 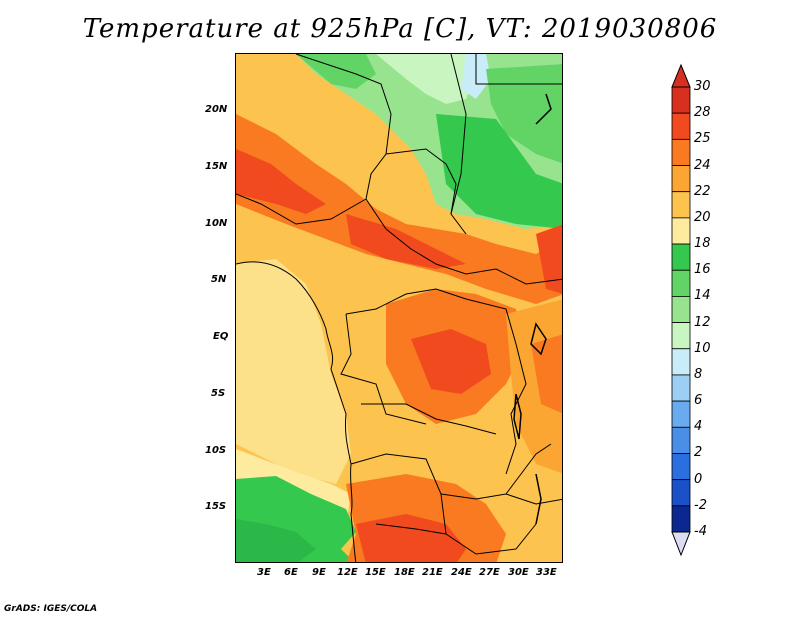 What do you see at coordinates (375, 572) in the screenshot?
I see `lon-tick-label: 15E` at bounding box center [375, 572].